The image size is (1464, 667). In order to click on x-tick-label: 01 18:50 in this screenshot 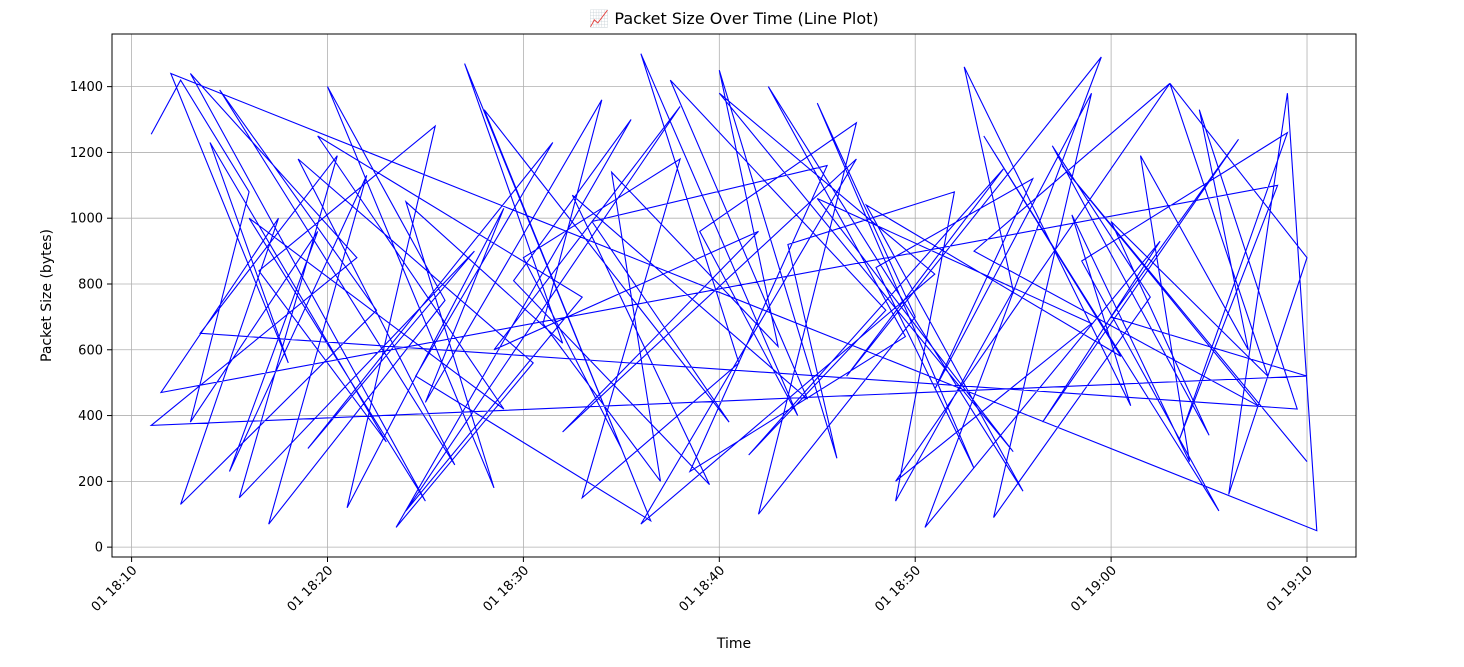, I will do `click(898, 589)`.